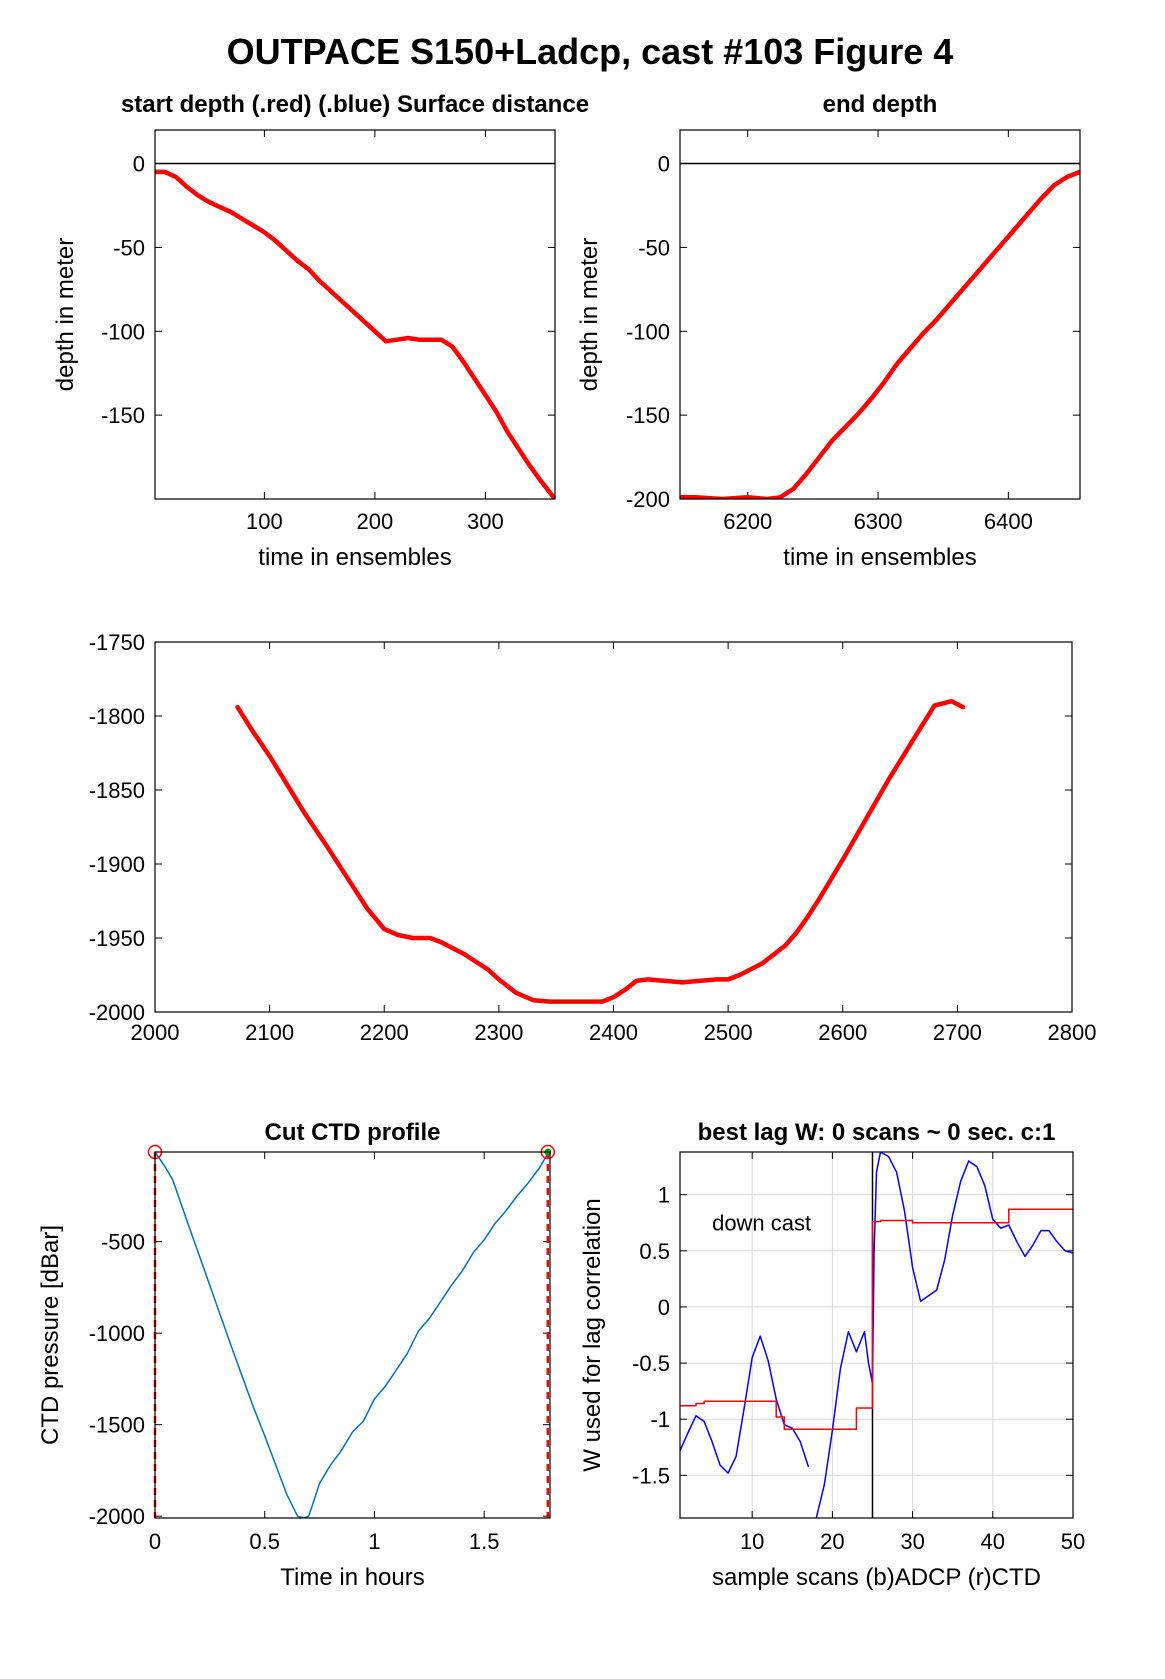  What do you see at coordinates (264, 521) in the screenshot?
I see `x-tick-label: 100` at bounding box center [264, 521].